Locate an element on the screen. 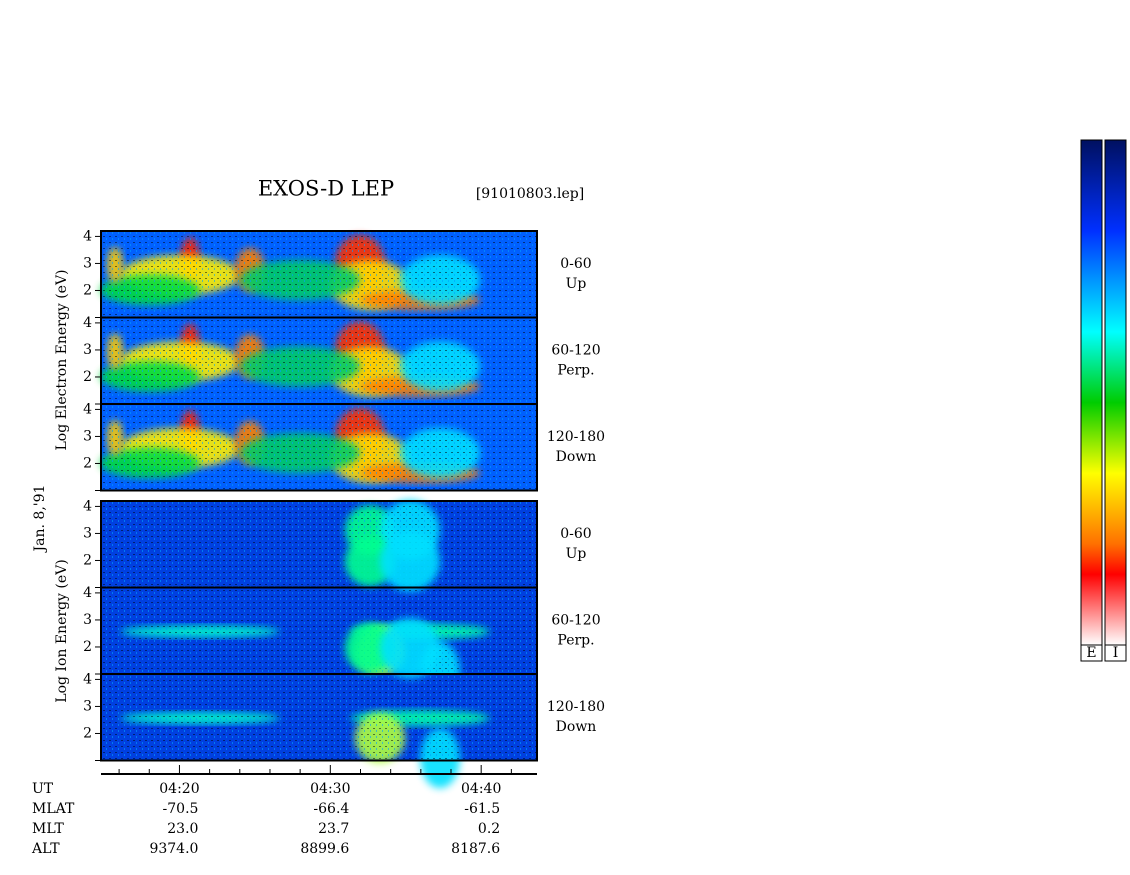 The image size is (1130, 875). colorbar-label: E is located at coordinates (1091, 653).